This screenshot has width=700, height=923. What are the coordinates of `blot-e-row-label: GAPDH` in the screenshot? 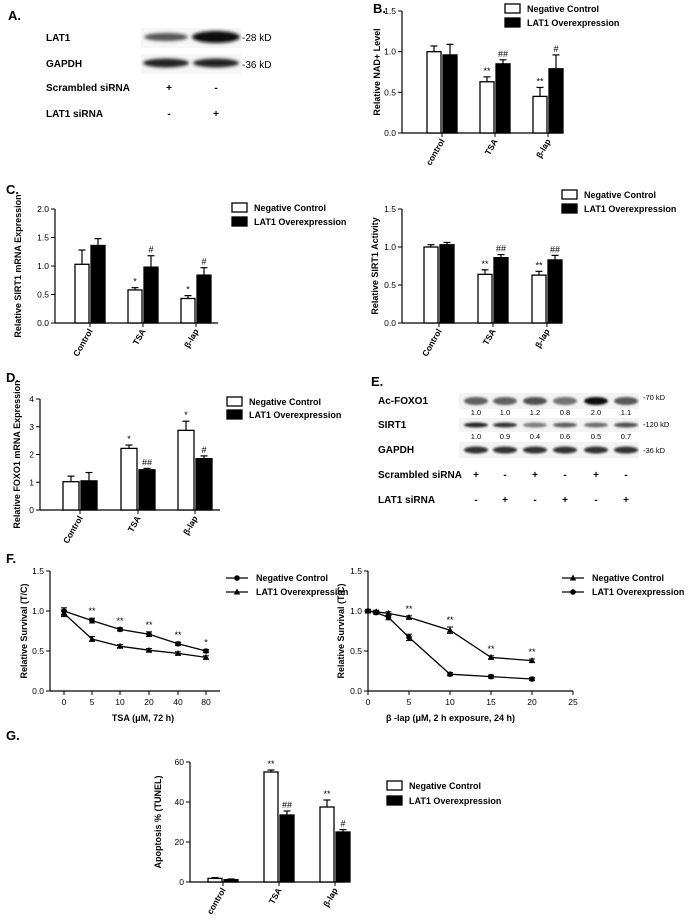 It's located at (396, 450).